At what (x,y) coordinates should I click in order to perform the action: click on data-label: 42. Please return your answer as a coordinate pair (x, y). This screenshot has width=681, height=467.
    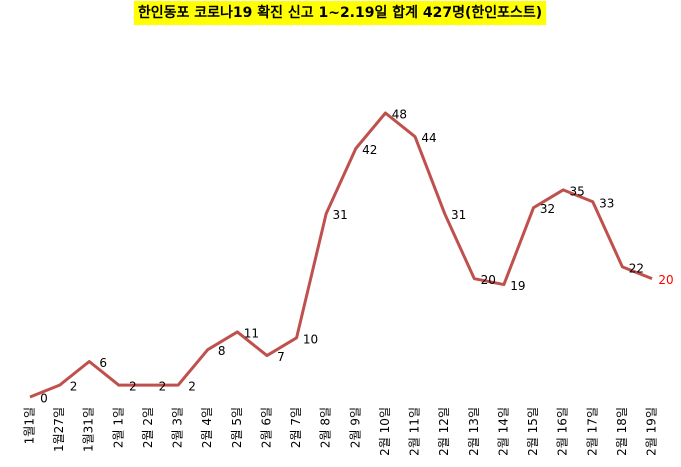
    Looking at the image, I should click on (369, 150).